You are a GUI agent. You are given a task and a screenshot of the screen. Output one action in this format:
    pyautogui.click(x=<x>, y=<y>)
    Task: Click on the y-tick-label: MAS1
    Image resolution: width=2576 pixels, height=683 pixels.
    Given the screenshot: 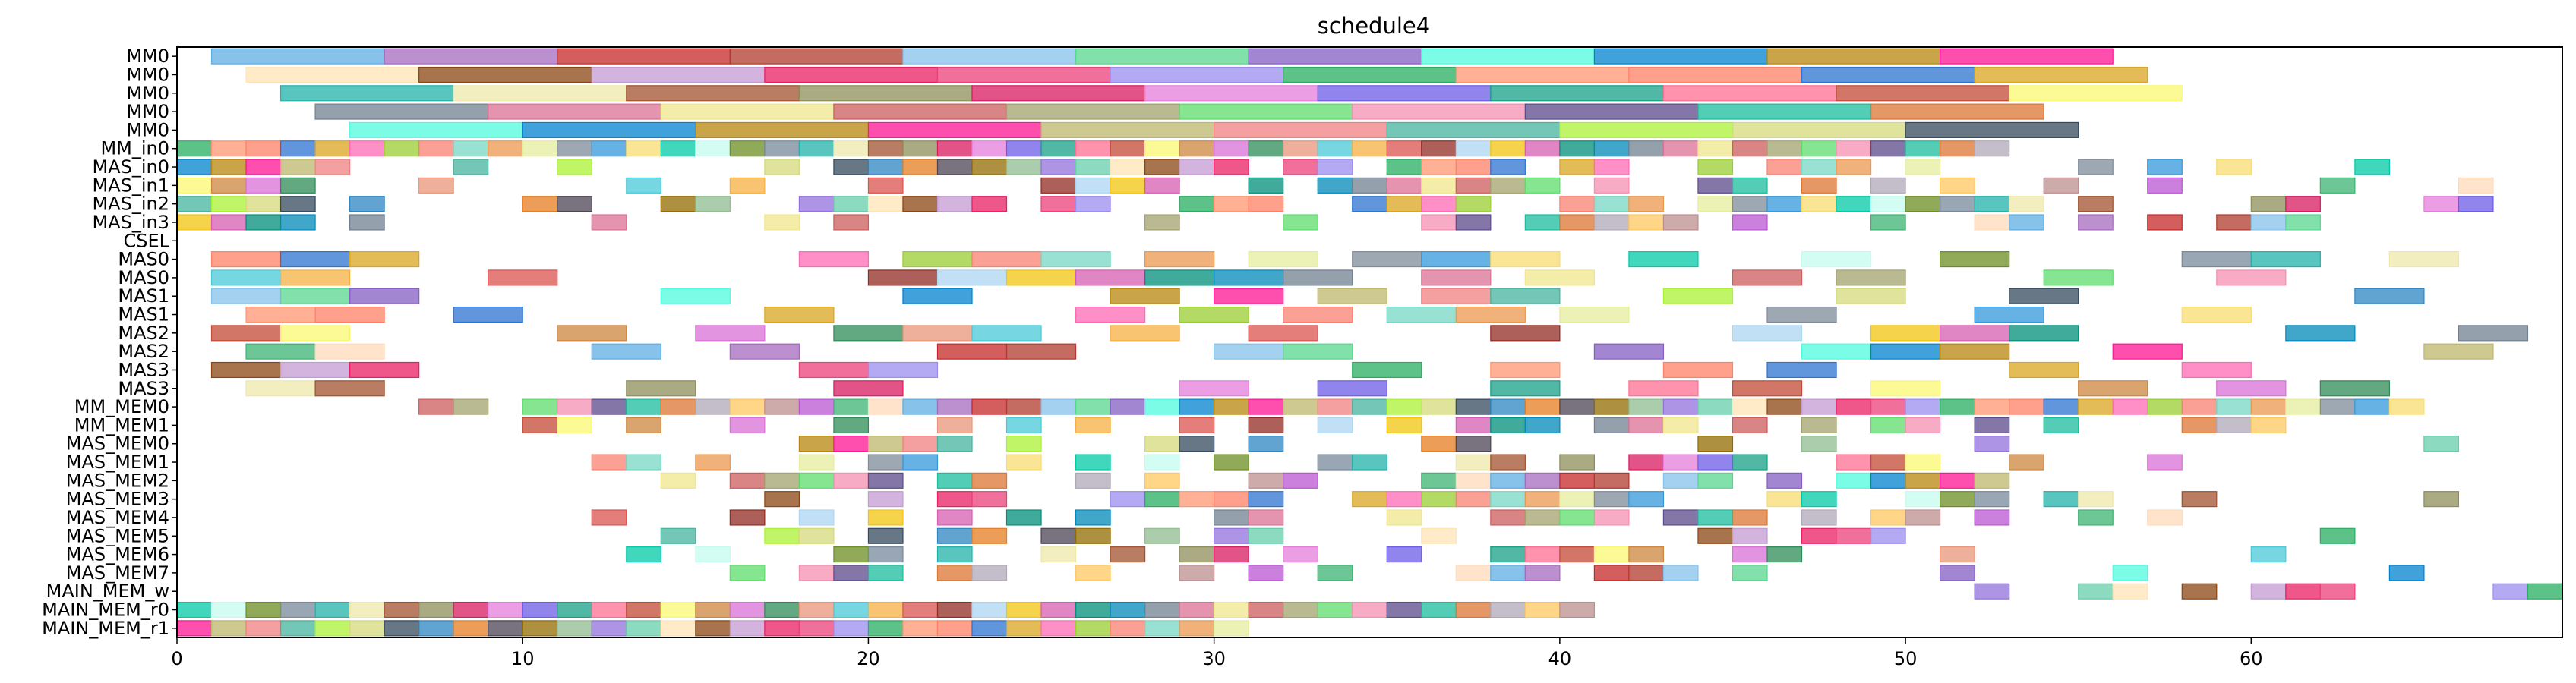 What is the action you would take?
    pyautogui.click(x=143, y=296)
    